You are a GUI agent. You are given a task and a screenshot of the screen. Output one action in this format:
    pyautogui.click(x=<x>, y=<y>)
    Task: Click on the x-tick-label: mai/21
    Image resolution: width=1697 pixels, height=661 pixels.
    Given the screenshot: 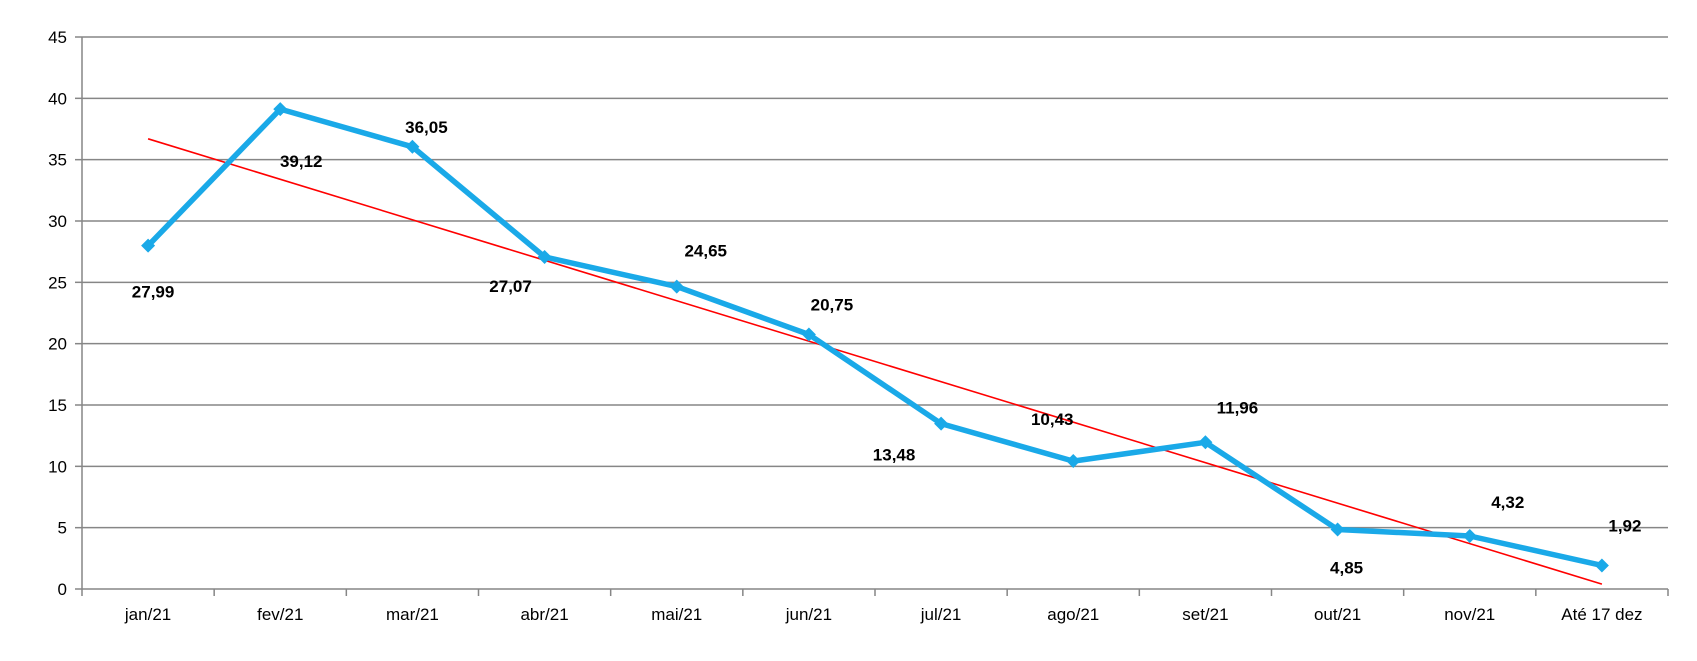 What is the action you would take?
    pyautogui.click(x=676, y=614)
    